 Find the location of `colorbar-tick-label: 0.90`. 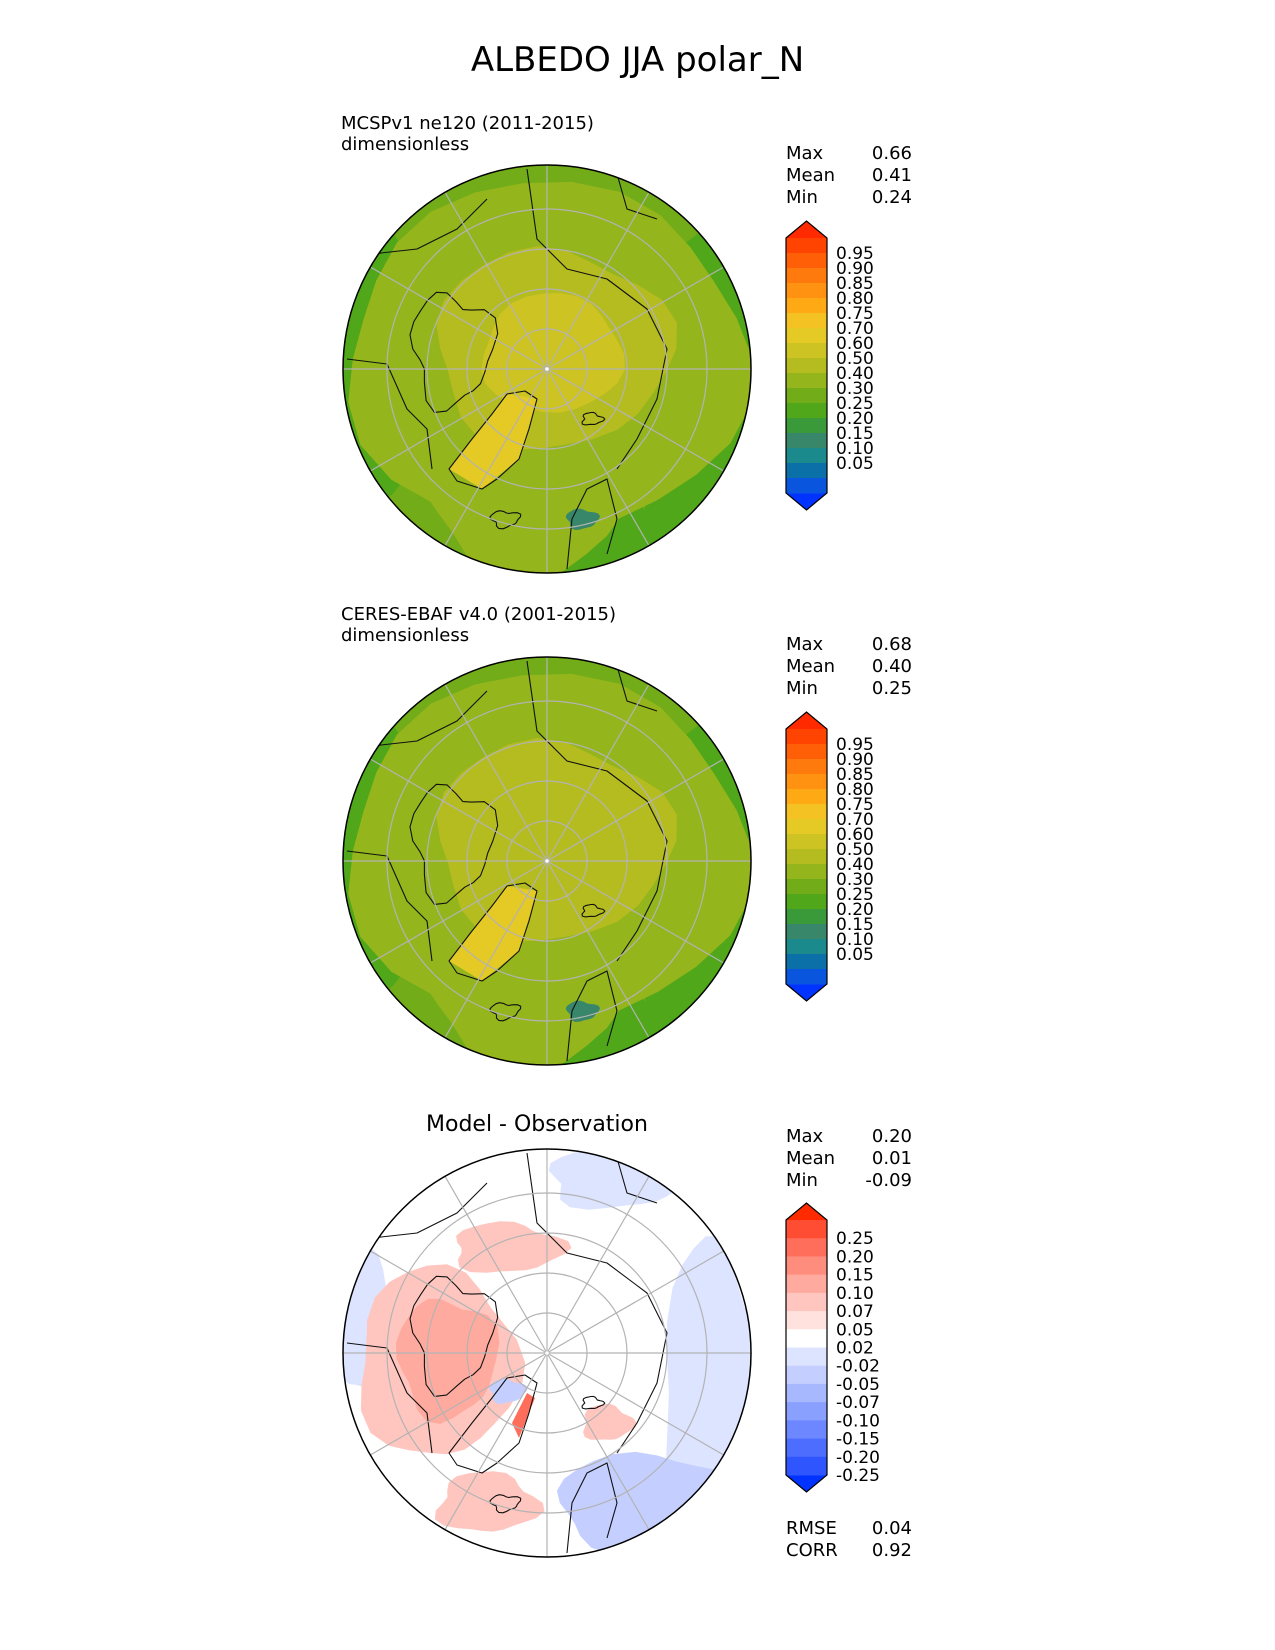

colorbar-tick-label: 0.90 is located at coordinates (855, 760).